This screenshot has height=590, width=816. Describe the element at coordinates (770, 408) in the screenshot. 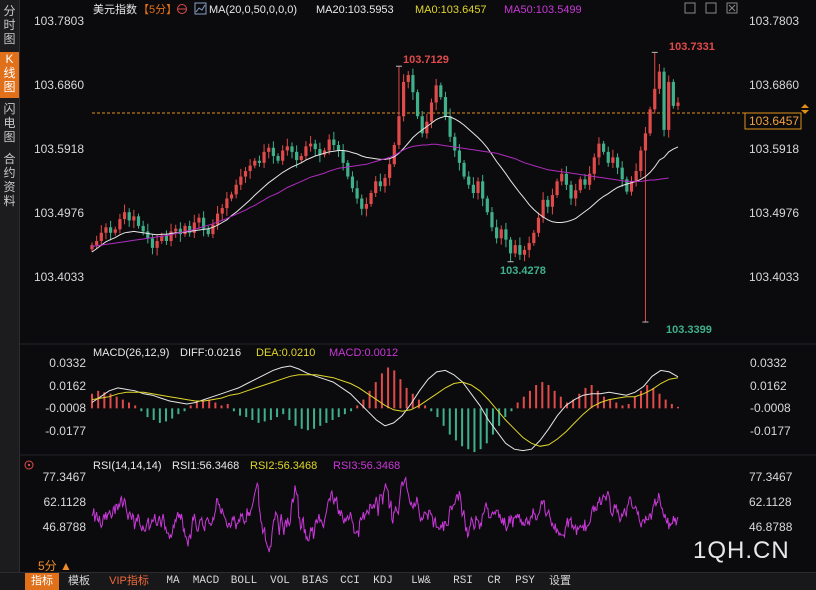

I see `macd-y-tick-right: -0.0008` at that location.